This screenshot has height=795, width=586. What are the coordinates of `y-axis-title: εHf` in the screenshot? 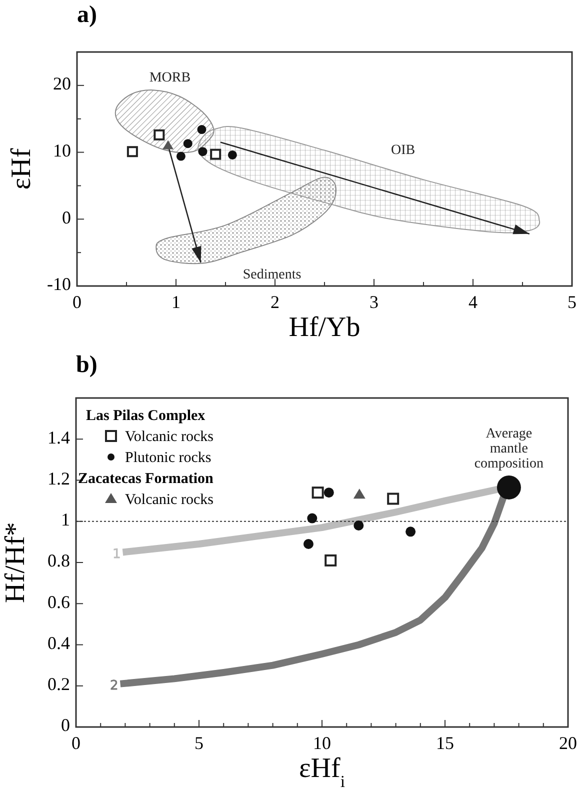 It's located at (21, 169).